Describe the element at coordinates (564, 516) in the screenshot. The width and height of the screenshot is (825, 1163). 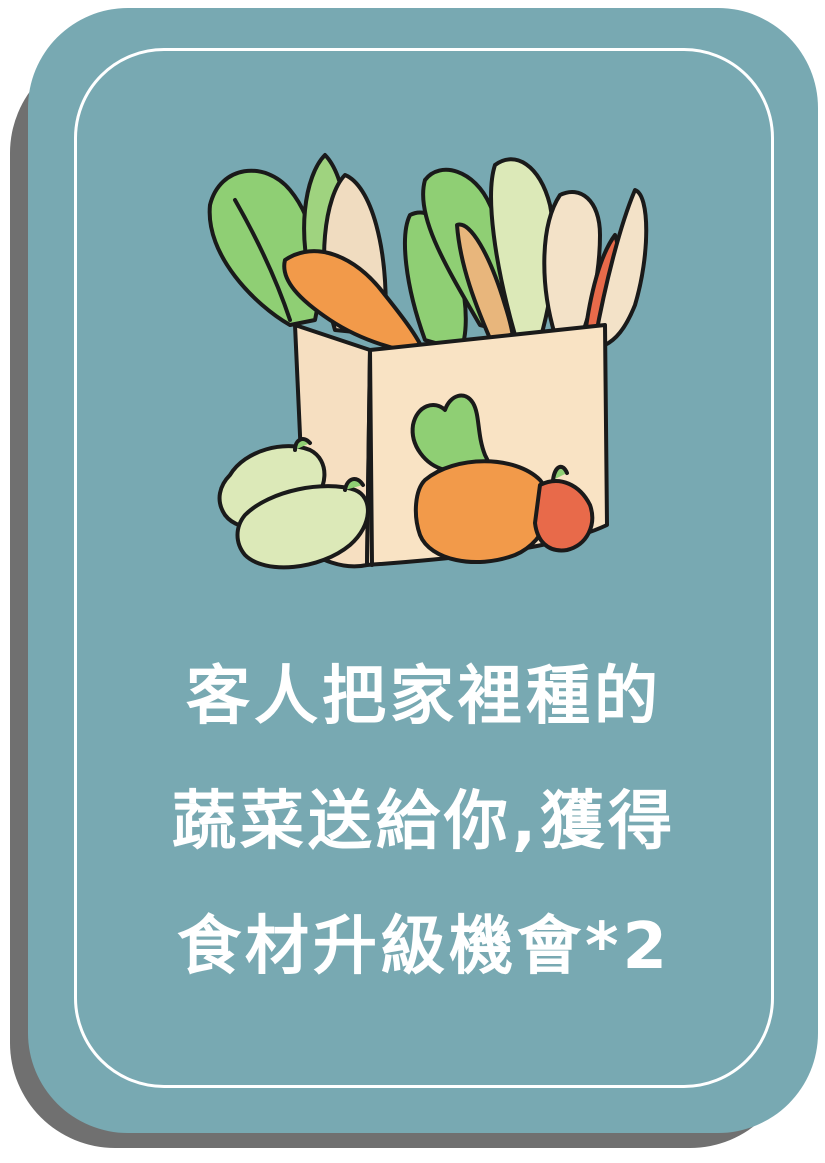
I see `red-pepper` at that location.